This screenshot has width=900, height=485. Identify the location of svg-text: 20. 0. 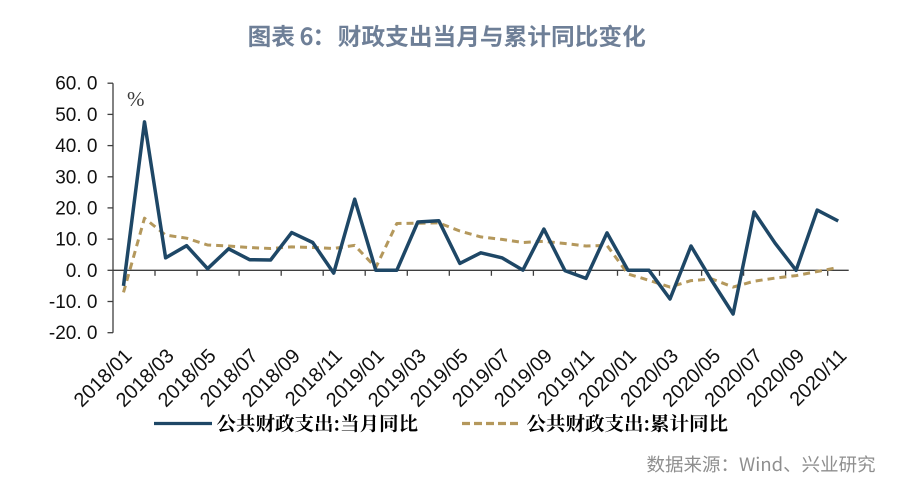
(76, 208).